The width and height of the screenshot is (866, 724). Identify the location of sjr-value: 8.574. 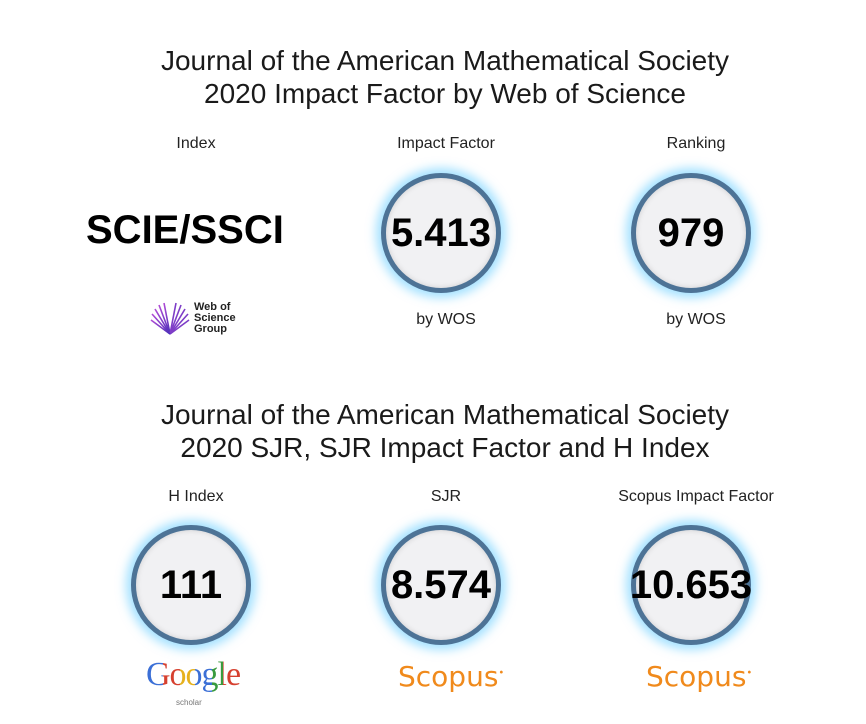
(441, 584).